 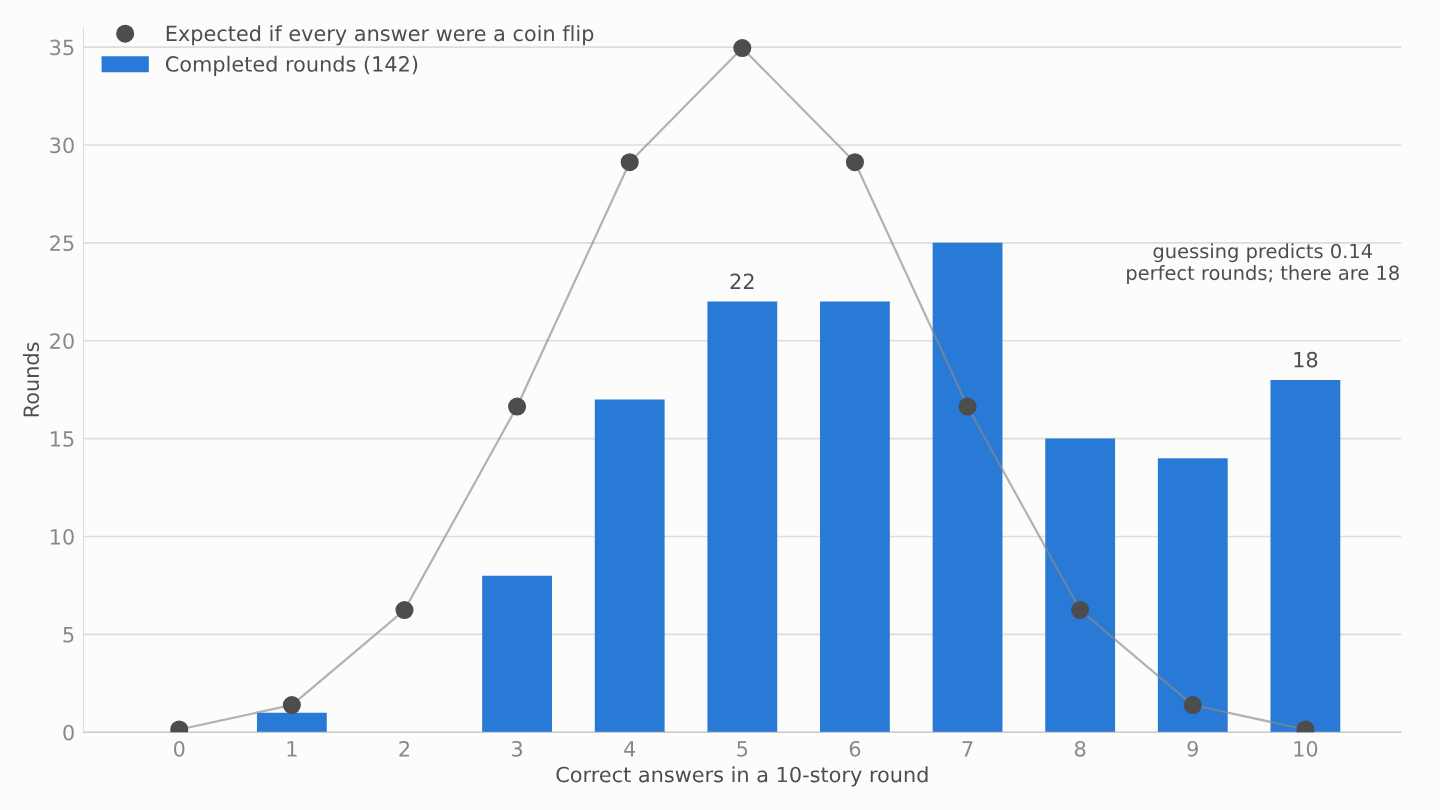 I want to click on y-tick-label: 35, so click(x=62, y=47).